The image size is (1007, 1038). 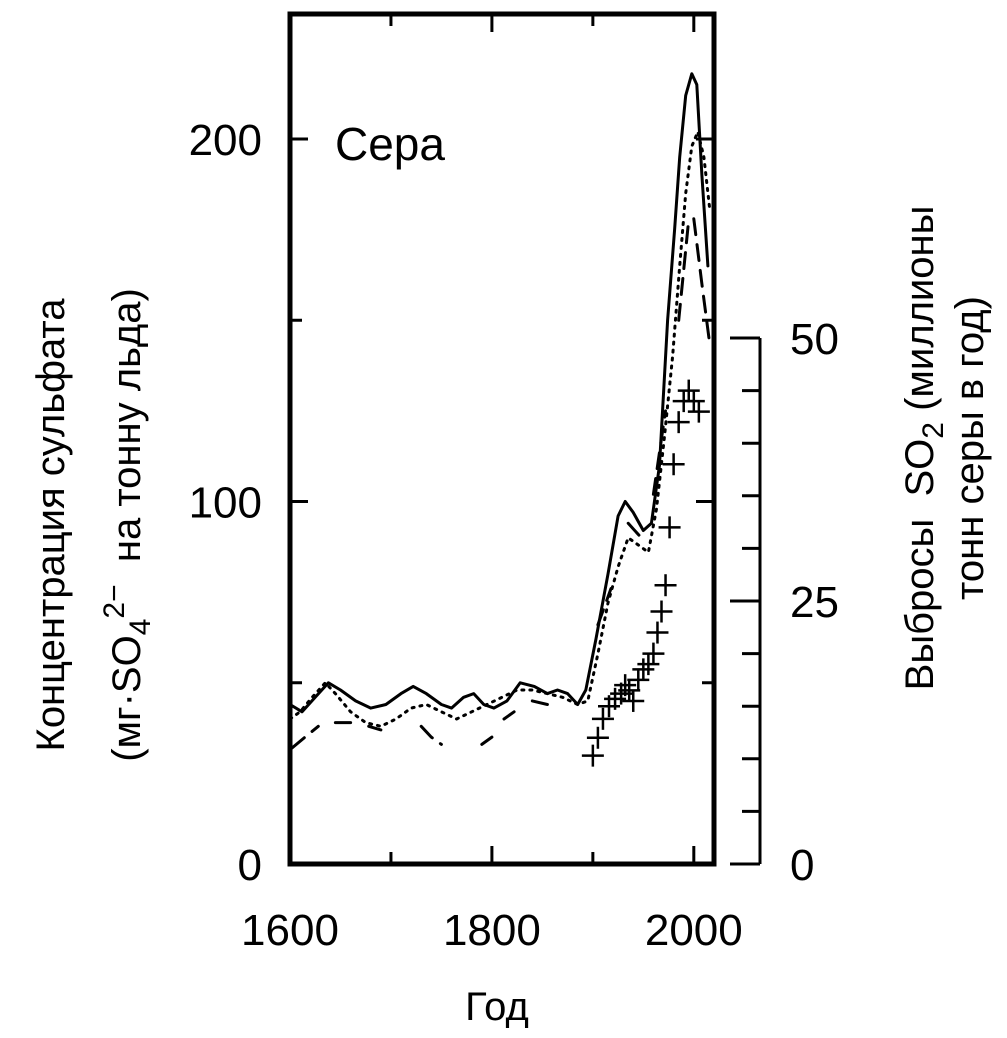 What do you see at coordinates (497, 1007) in the screenshot?
I see `x-axis-title: Год` at bounding box center [497, 1007].